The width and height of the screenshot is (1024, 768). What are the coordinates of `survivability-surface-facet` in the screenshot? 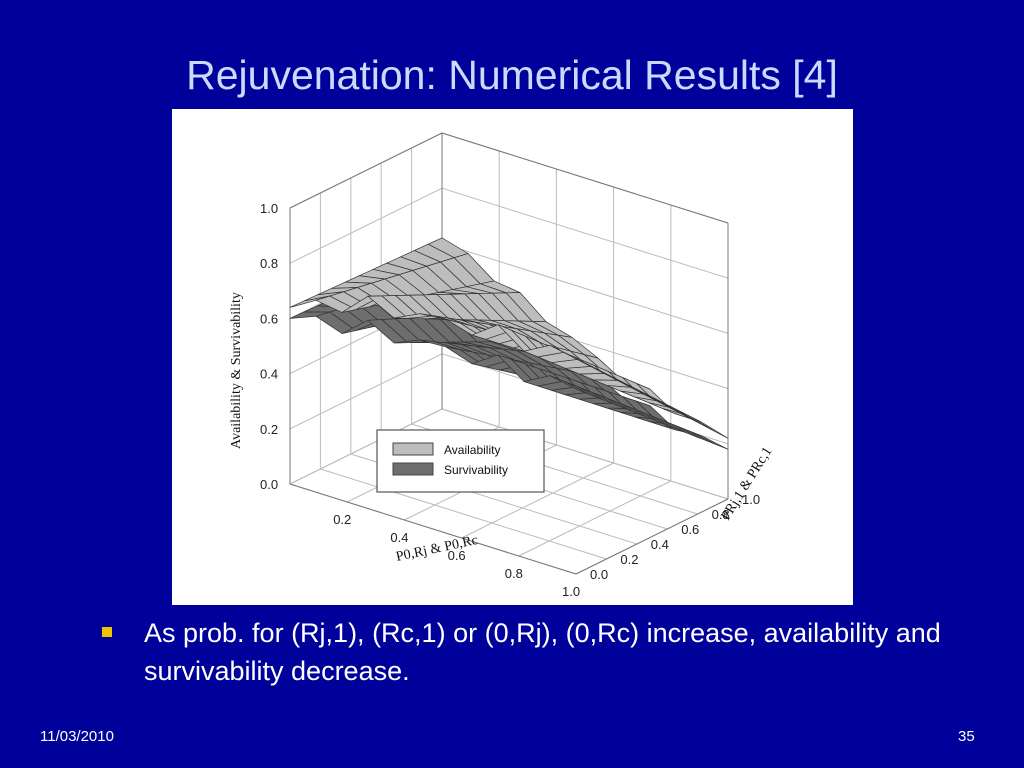 It's located at (569, 385).